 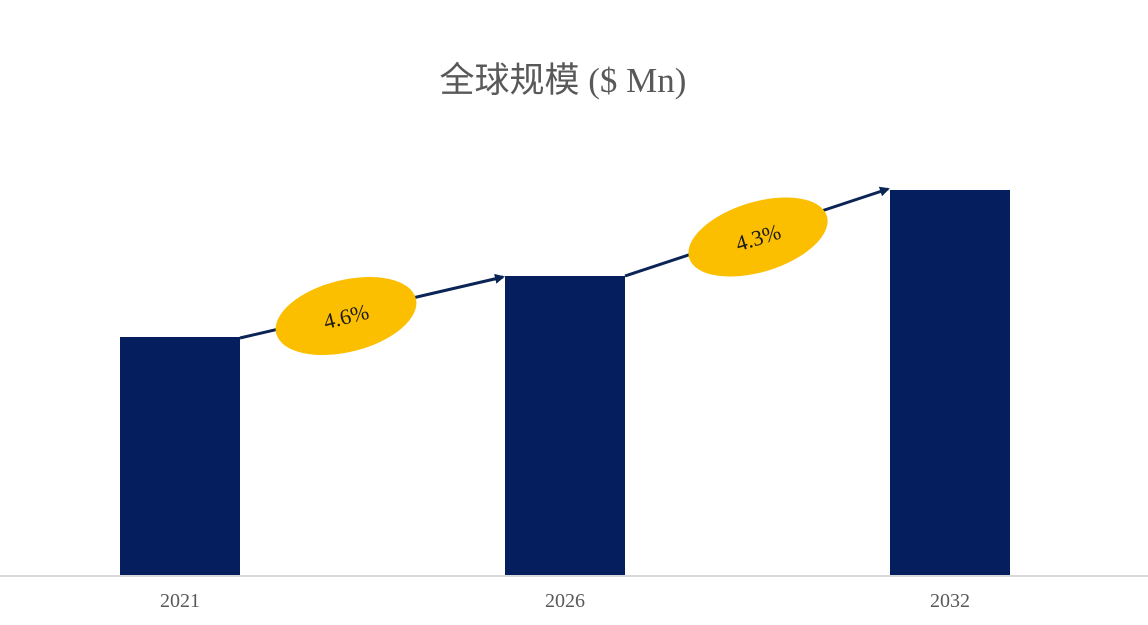 What do you see at coordinates (180, 601) in the screenshot?
I see `x-tick-2021: 2021` at bounding box center [180, 601].